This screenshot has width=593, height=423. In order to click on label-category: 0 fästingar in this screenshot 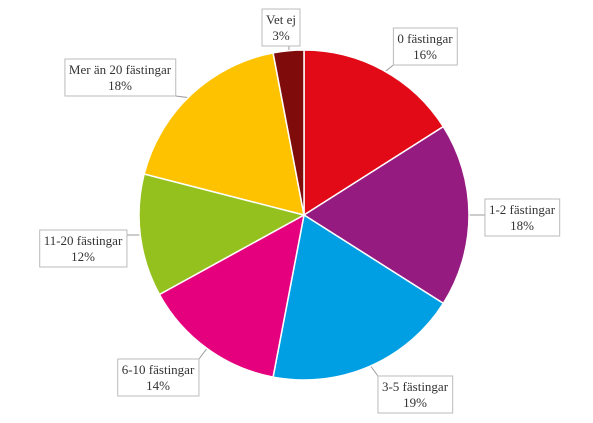, I will do `click(425, 38)`.